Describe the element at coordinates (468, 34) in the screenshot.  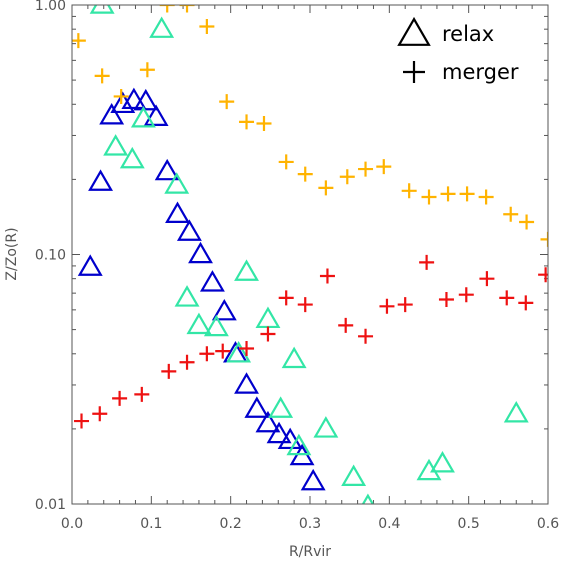
I see `legend-label: relax` at that location.